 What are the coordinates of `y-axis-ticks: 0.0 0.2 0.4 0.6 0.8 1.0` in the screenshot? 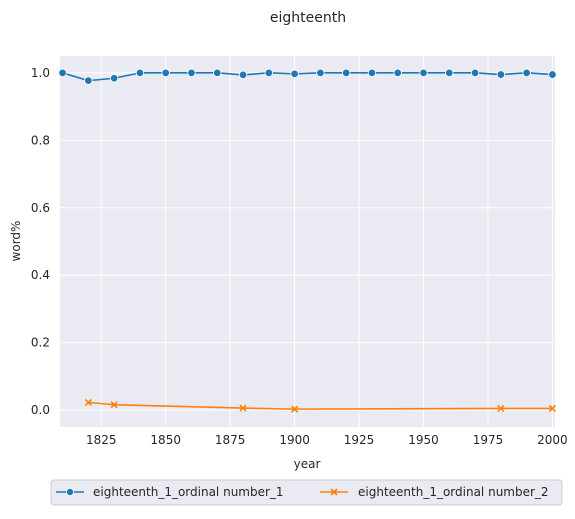 It's located at (40, 241).